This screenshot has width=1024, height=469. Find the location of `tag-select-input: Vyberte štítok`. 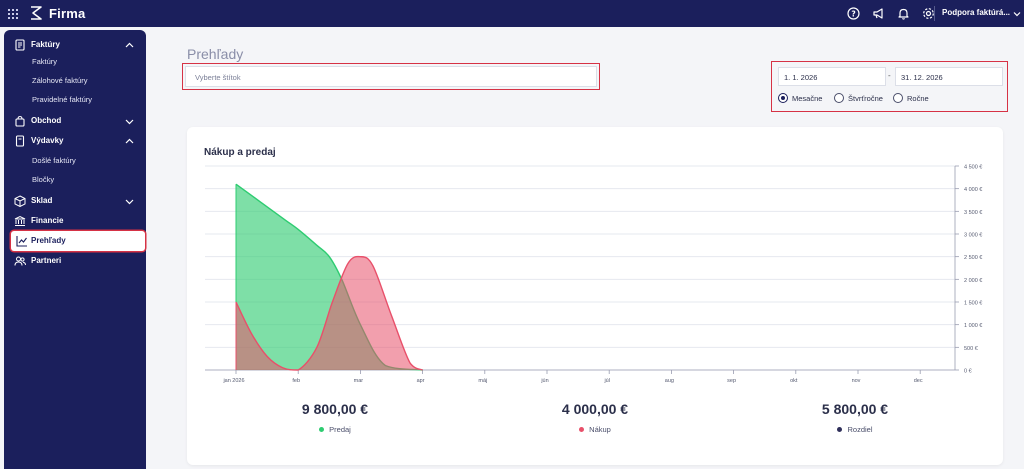

tag-select-input: Vyberte štítok is located at coordinates (391, 76).